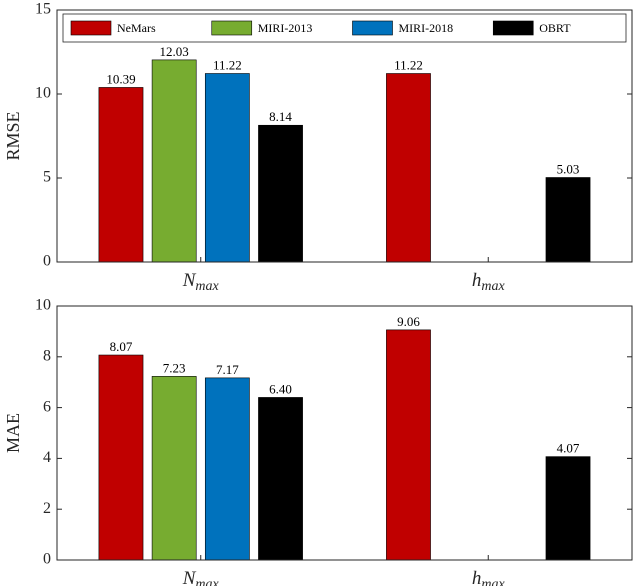 This screenshot has width=640, height=586. I want to click on y-tick-label: 8, so click(47, 355).